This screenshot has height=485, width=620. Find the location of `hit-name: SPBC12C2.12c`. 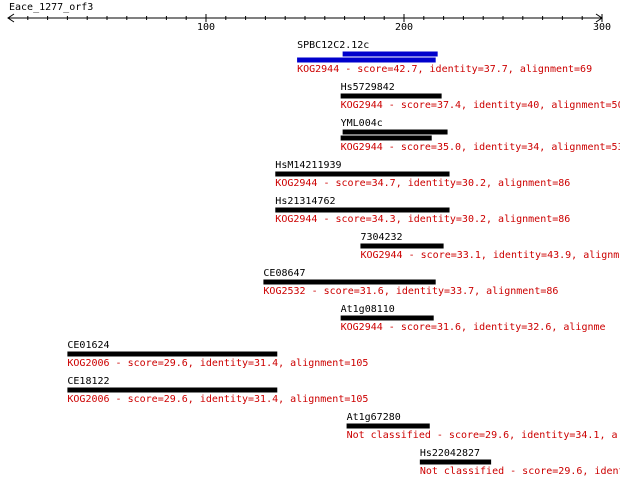

hit-name: SPBC12C2.12c is located at coordinates (333, 45).